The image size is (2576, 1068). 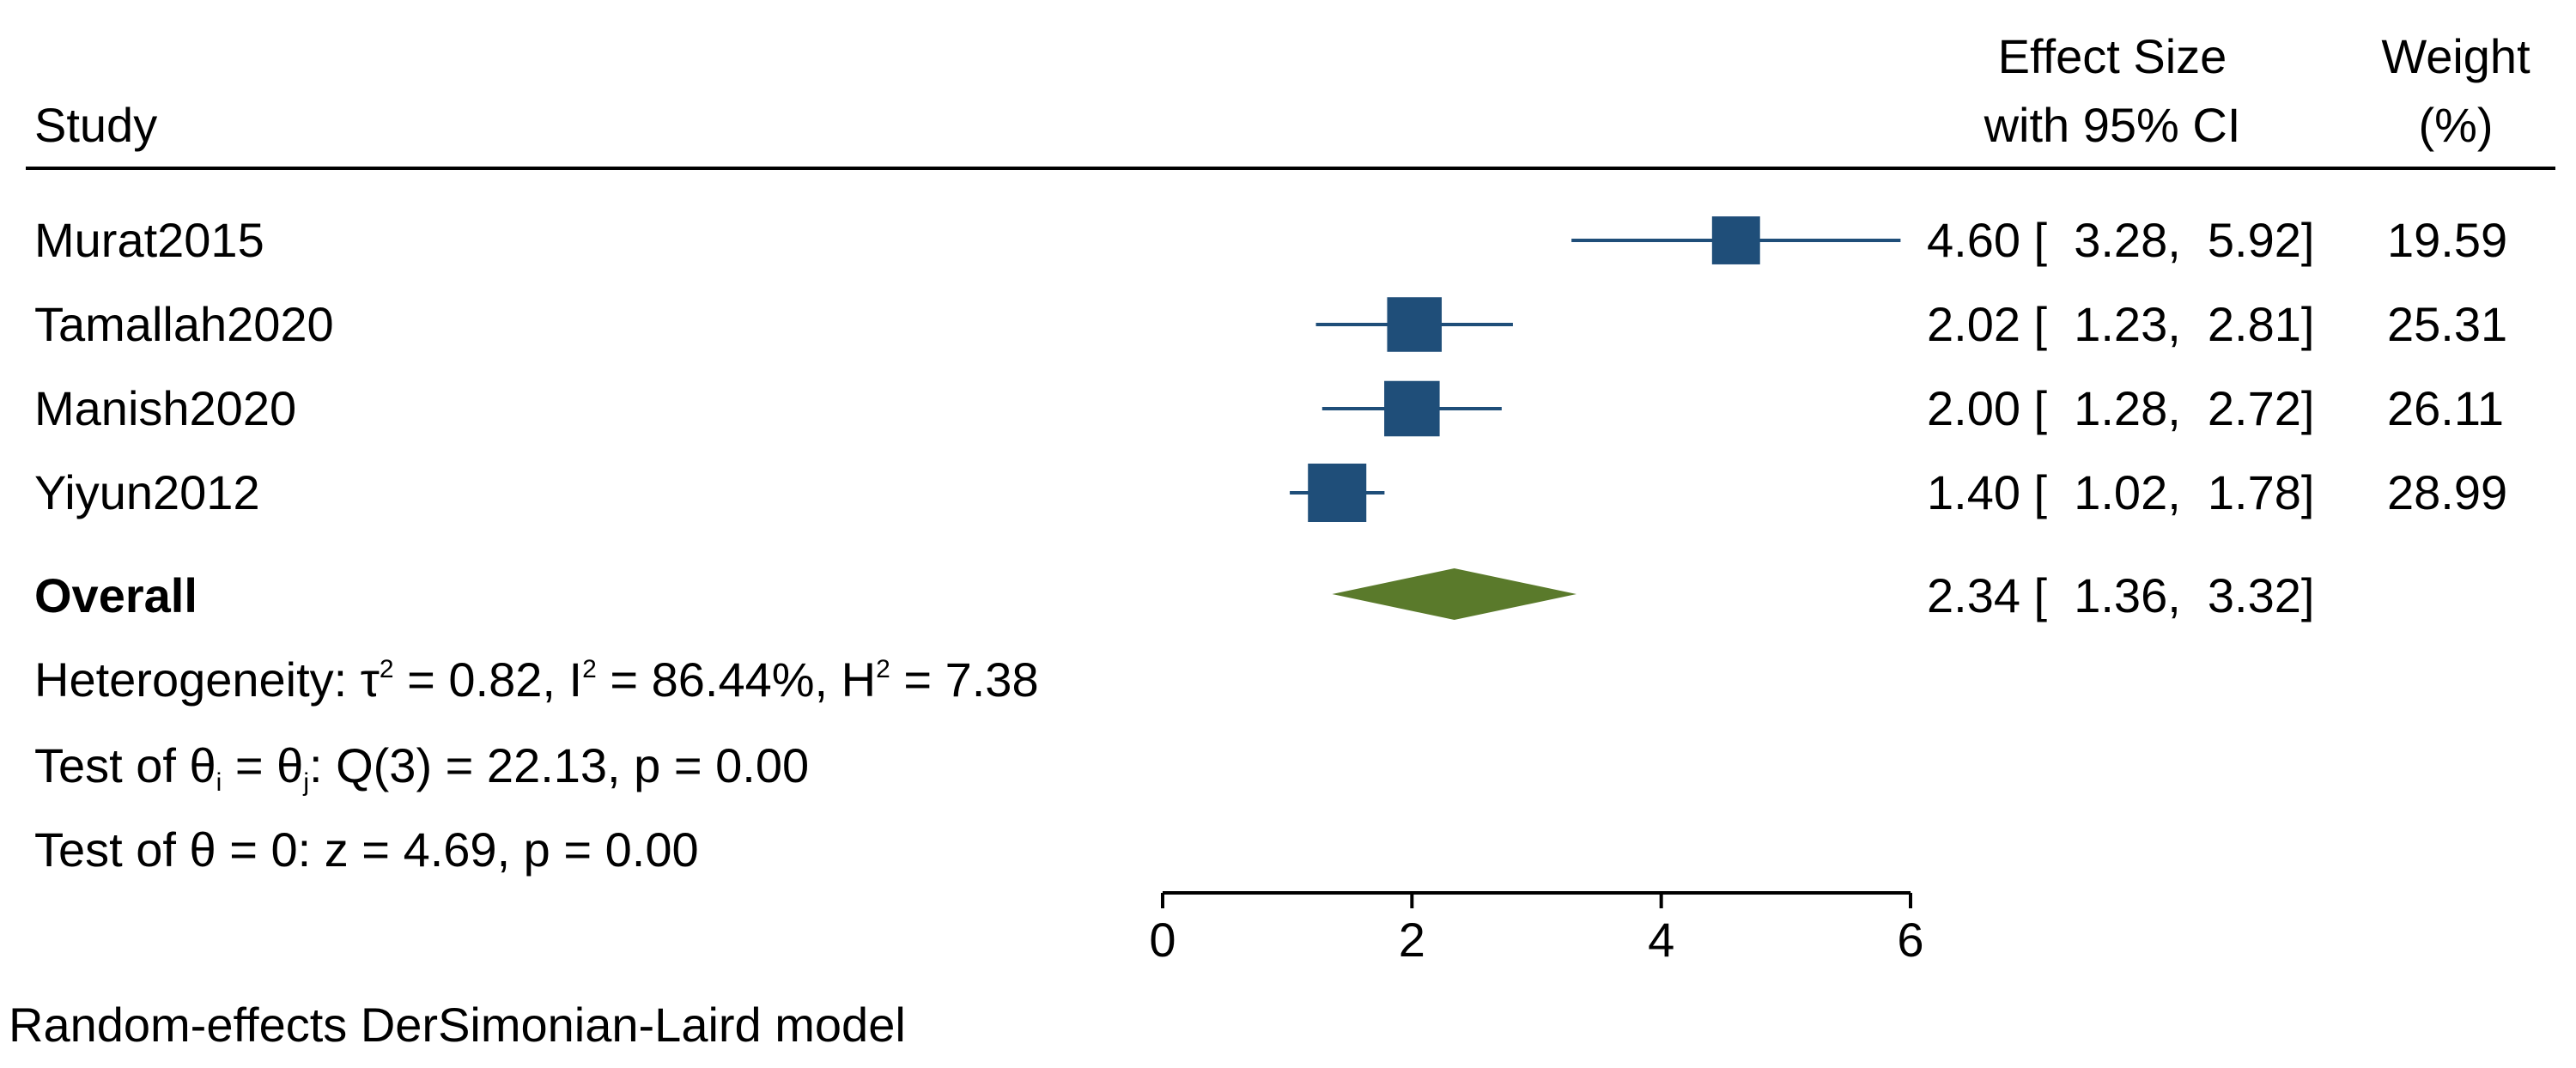 What do you see at coordinates (219, 782) in the screenshot?
I see `test1-sub-i: i` at bounding box center [219, 782].